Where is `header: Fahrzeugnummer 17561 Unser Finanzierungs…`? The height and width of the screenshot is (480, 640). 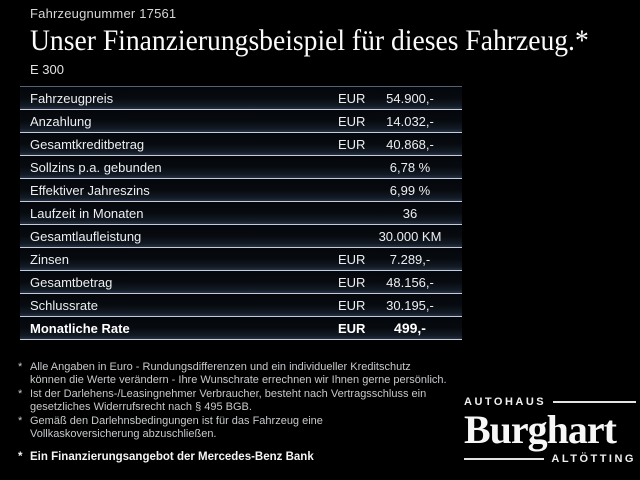 header: Fahrzeugnummer 17561 Unser Finanzierungs… is located at coordinates (330, 41).